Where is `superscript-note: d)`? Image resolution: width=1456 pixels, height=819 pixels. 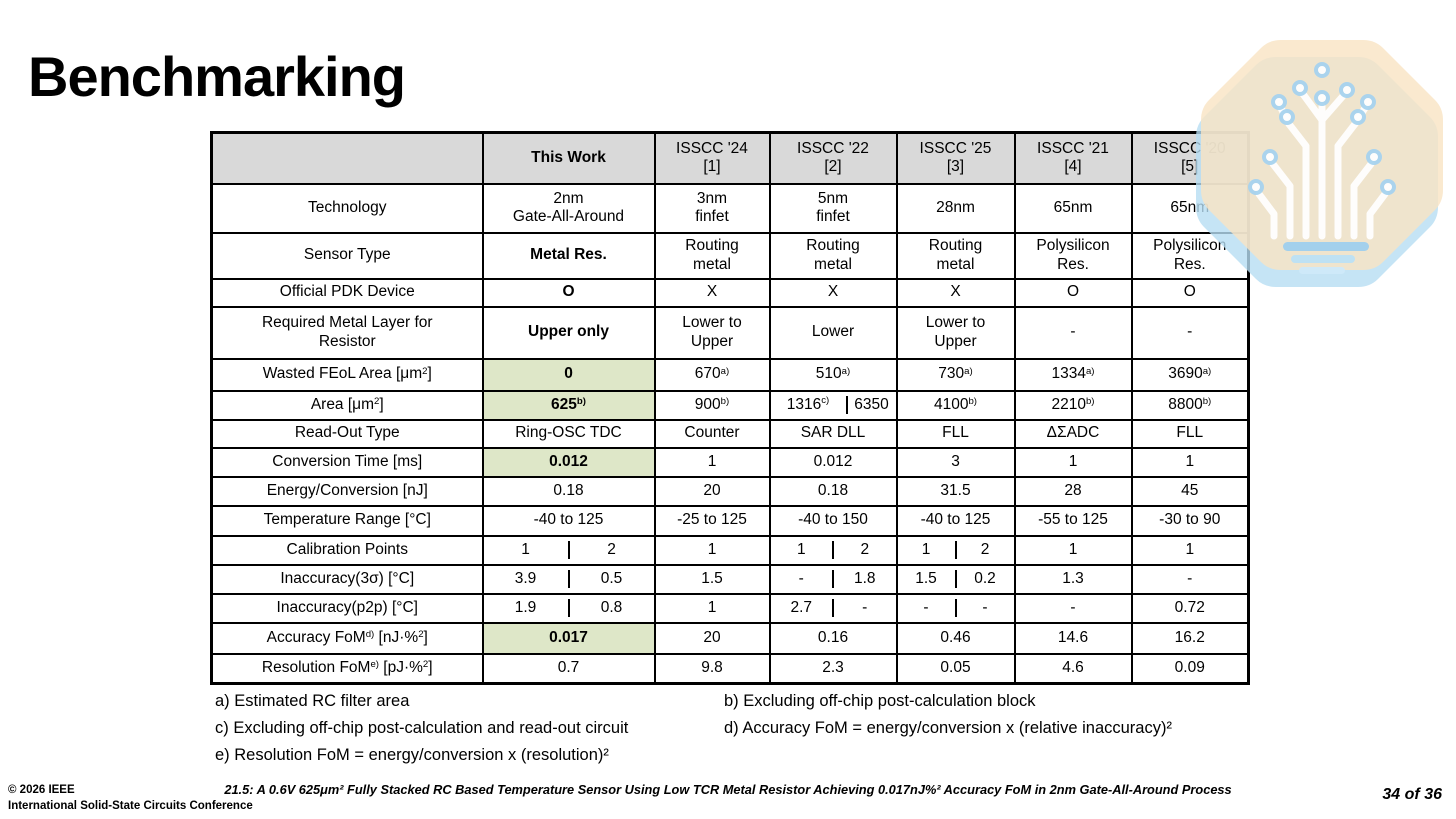
superscript-note: d) is located at coordinates (370, 635).